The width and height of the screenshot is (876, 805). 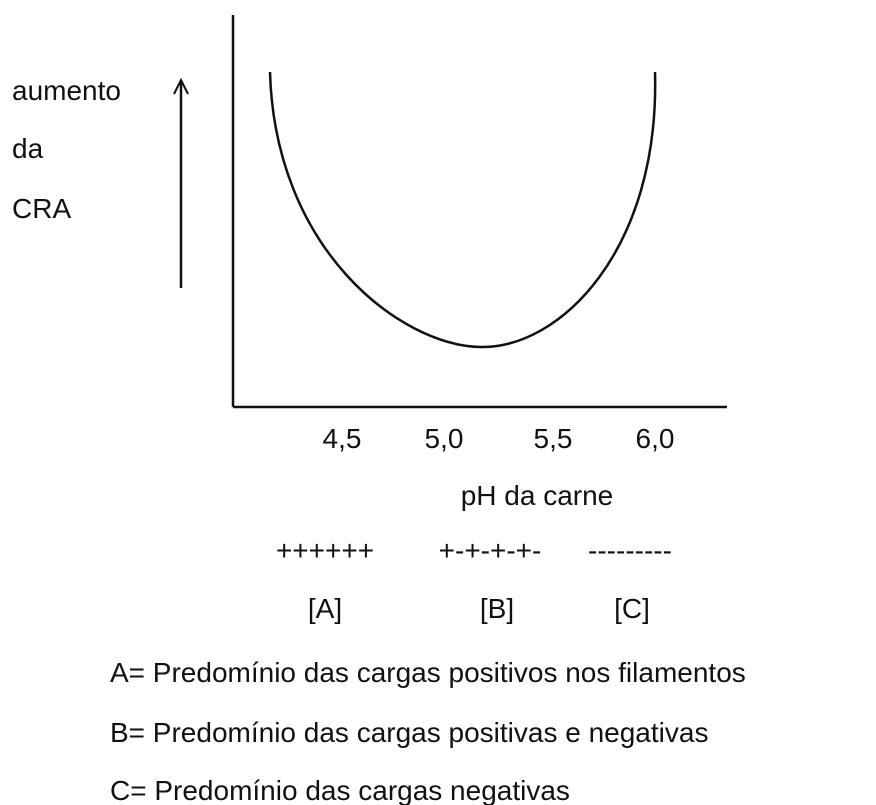 I want to click on region-label: [B], so click(x=497, y=608).